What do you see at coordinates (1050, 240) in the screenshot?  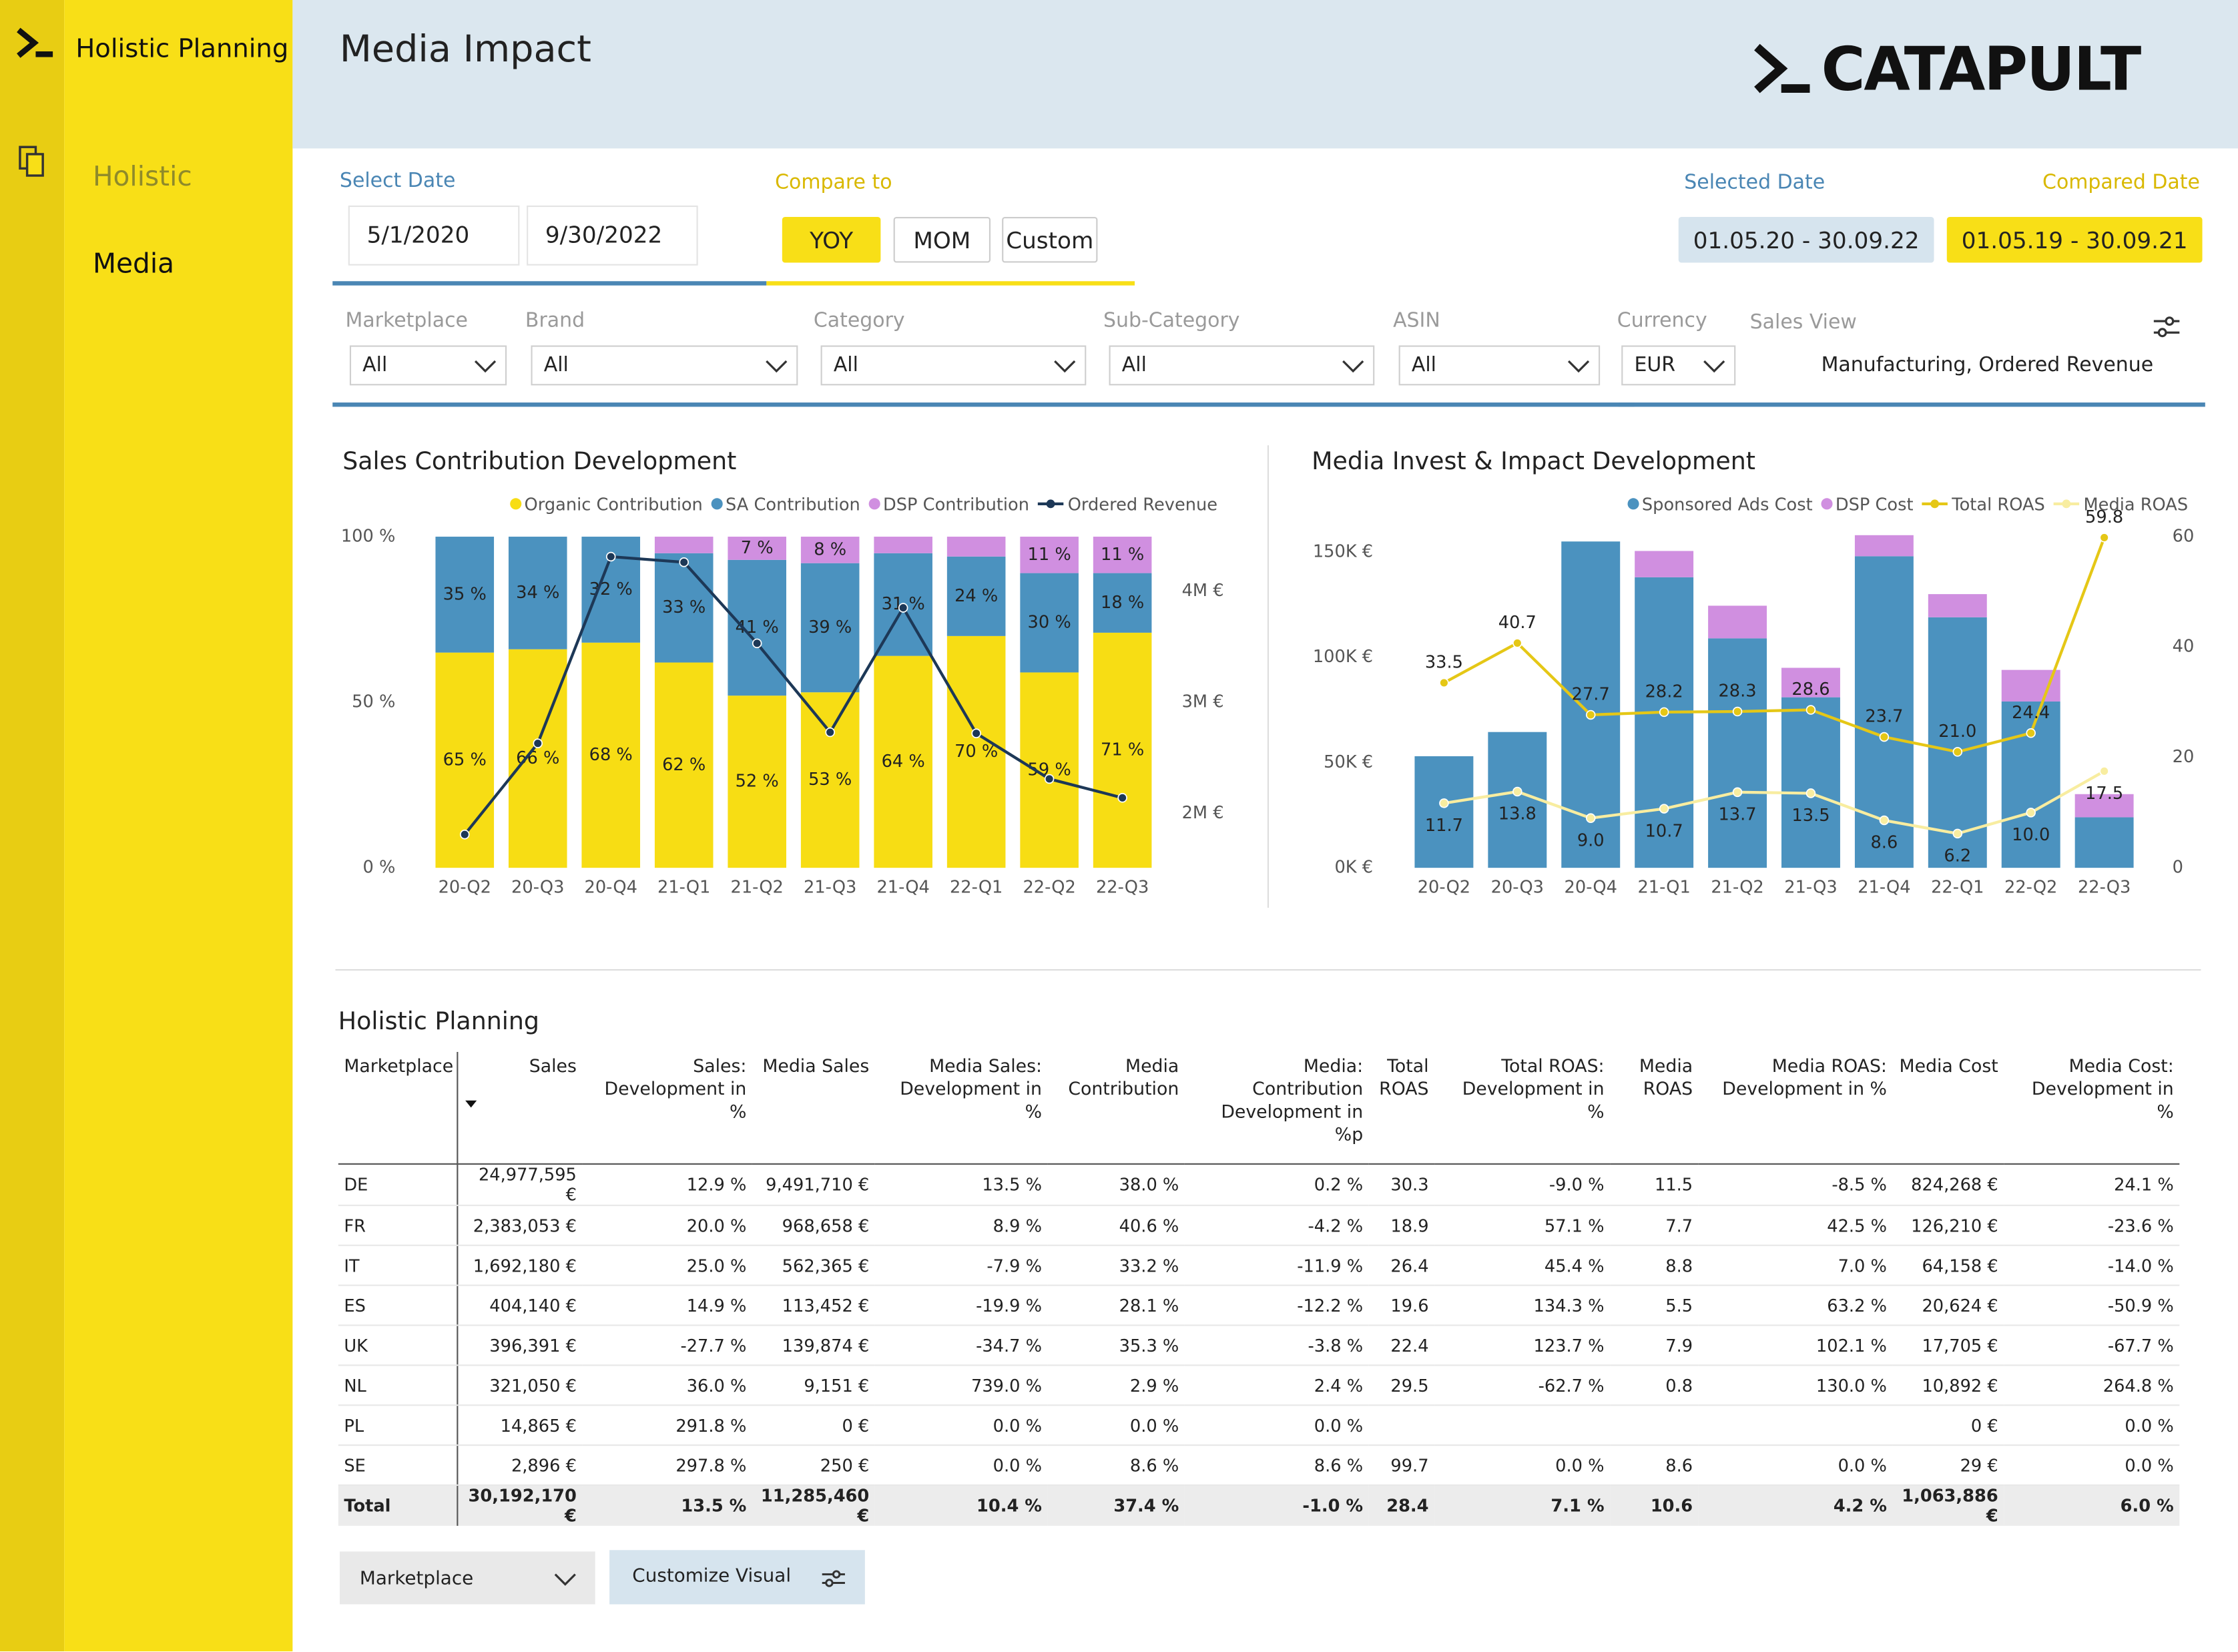 I see `compare-option: Custom` at bounding box center [1050, 240].